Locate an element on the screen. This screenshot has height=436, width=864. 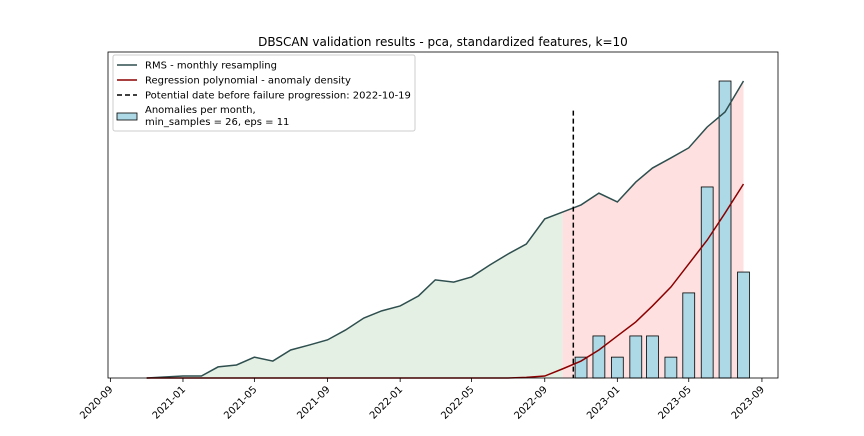
legend-swatch is located at coordinates (127, 116).